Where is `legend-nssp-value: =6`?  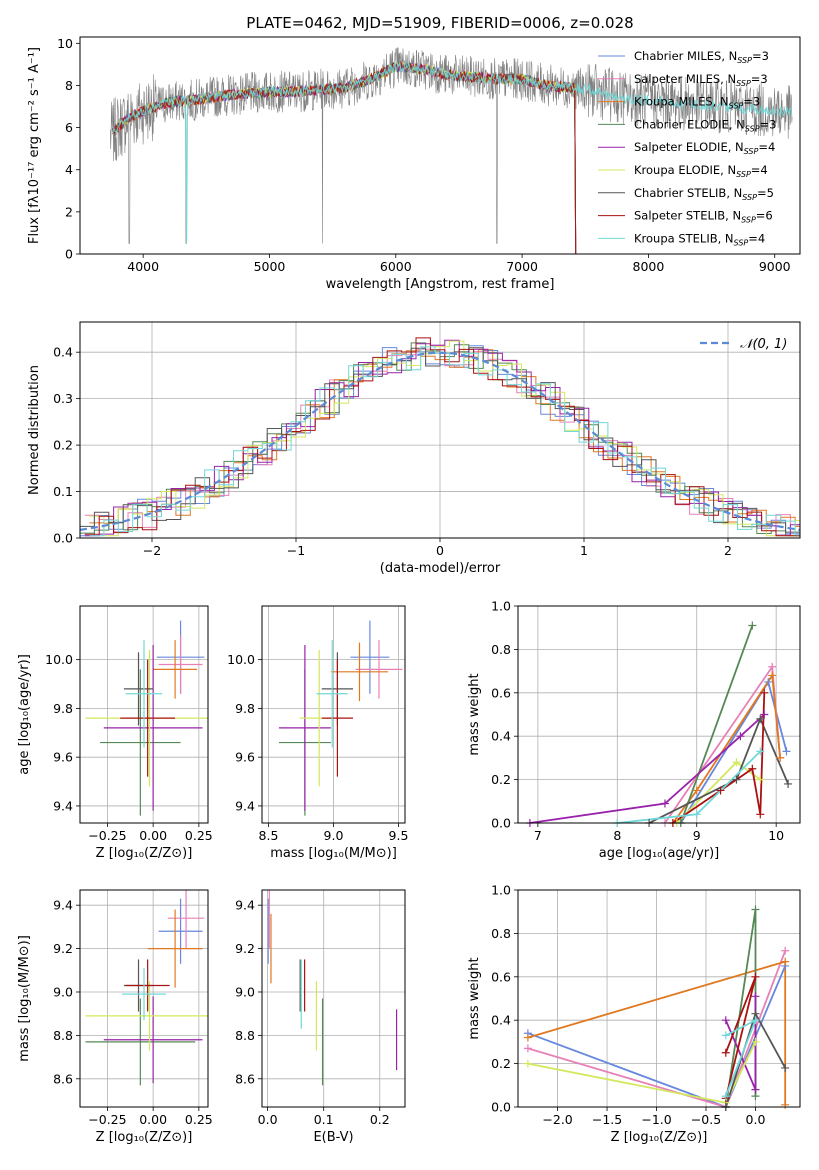
legend-nssp-value: =6 is located at coordinates (764, 216).